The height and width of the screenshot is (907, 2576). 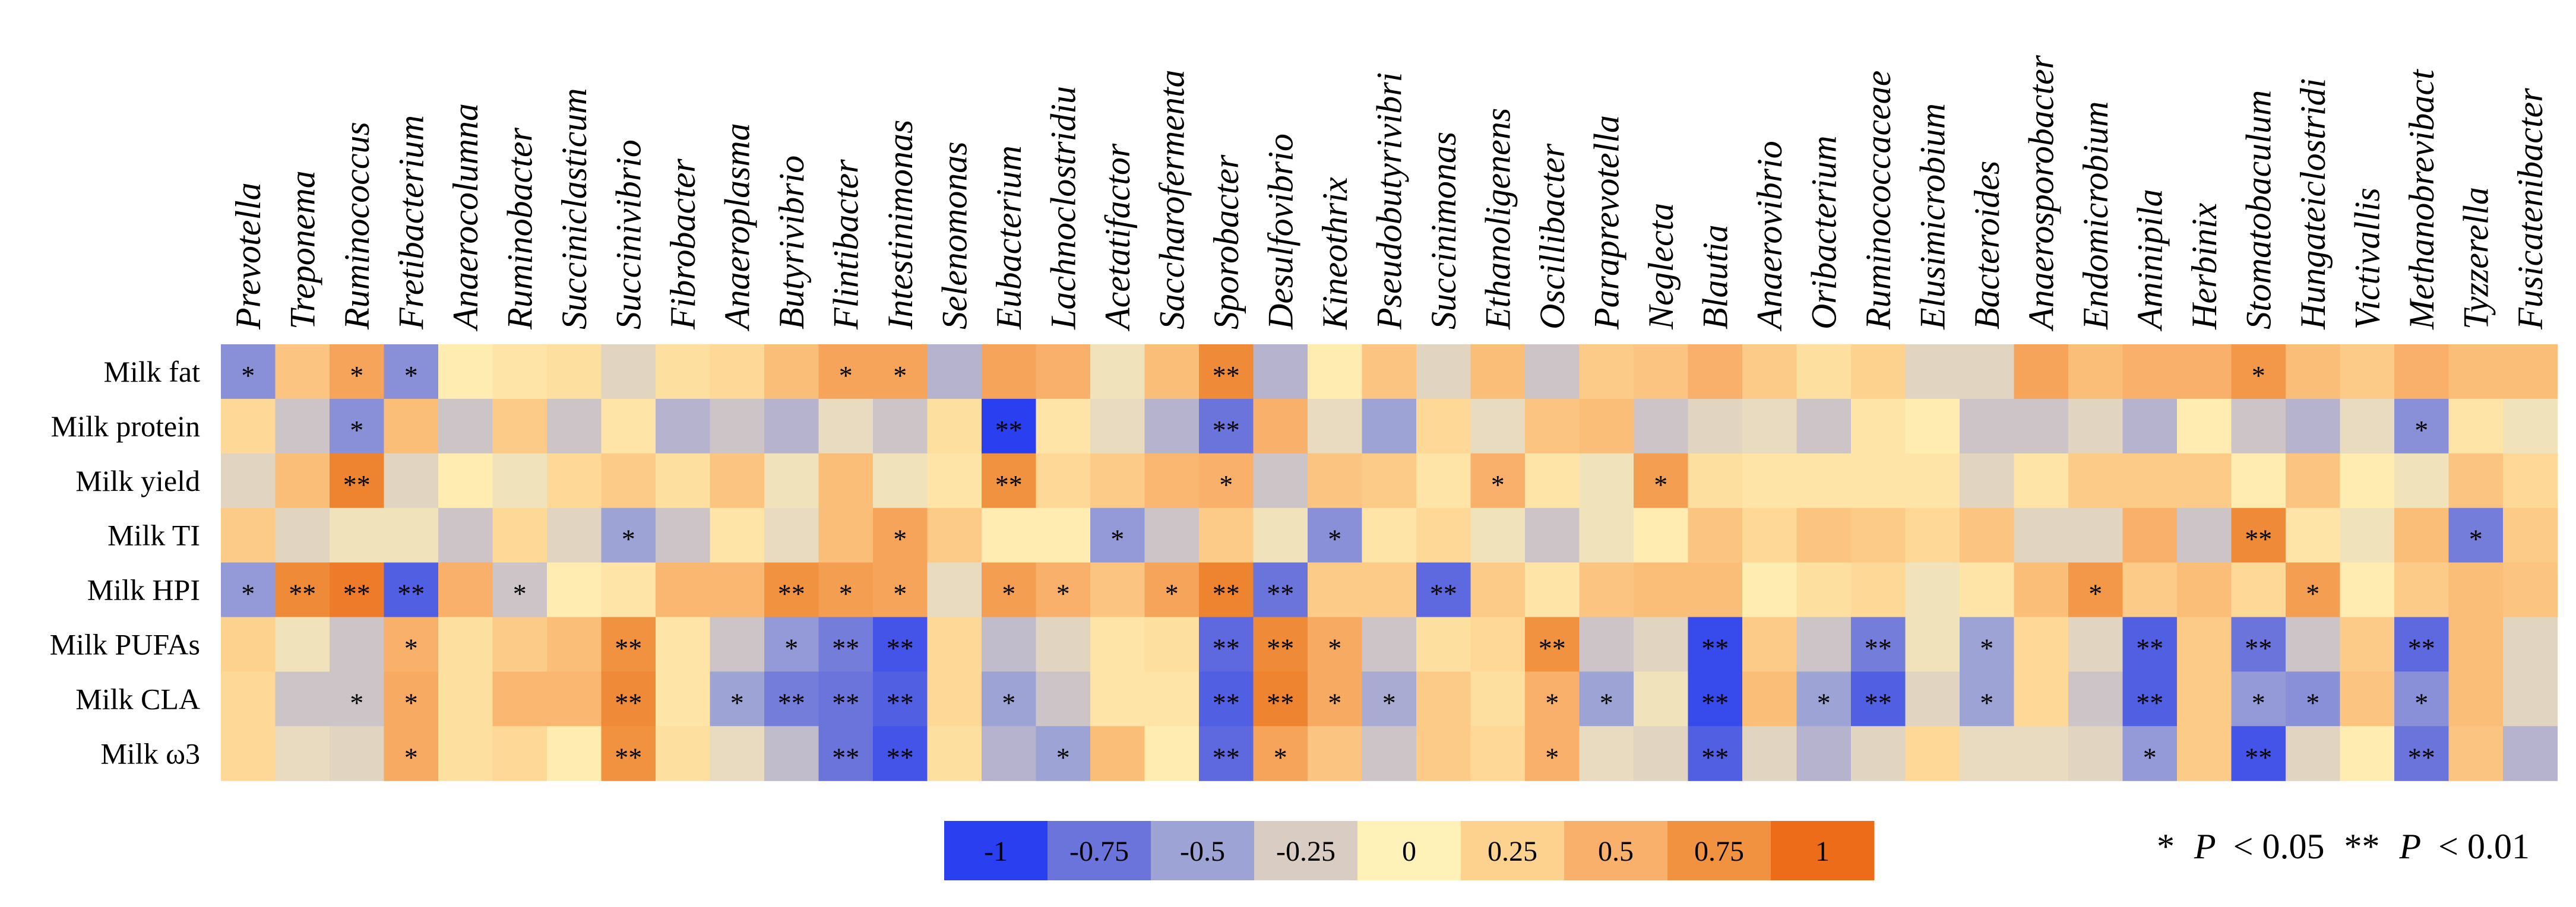 What do you see at coordinates (356, 226) in the screenshot?
I see `column-label: Ruminococcus` at bounding box center [356, 226].